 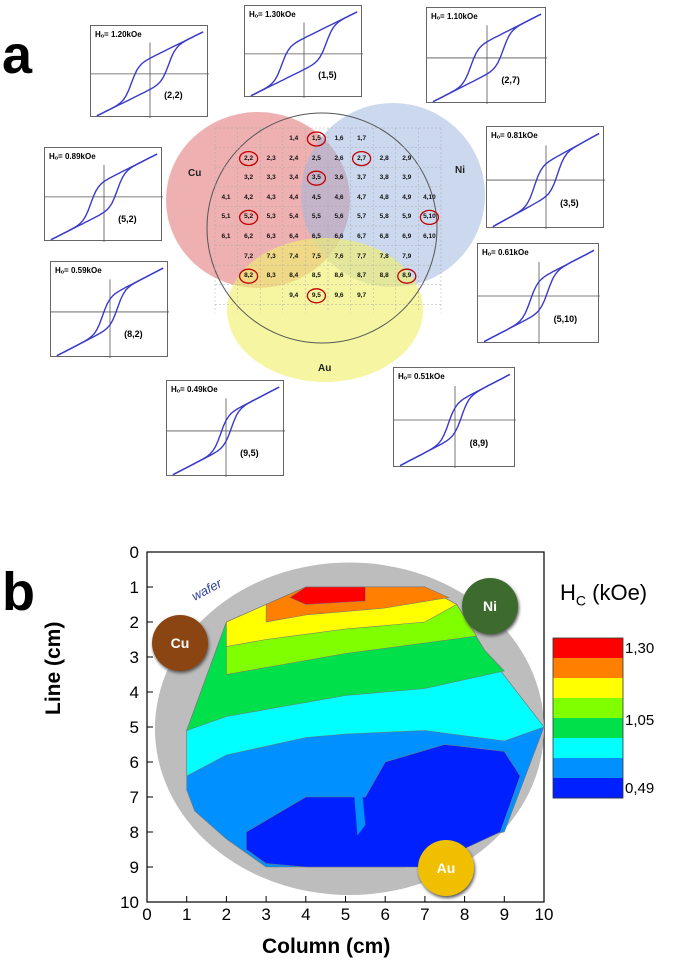 What do you see at coordinates (133, 334) in the screenshot?
I see `inset-coord-label: (8,2)` at bounding box center [133, 334].